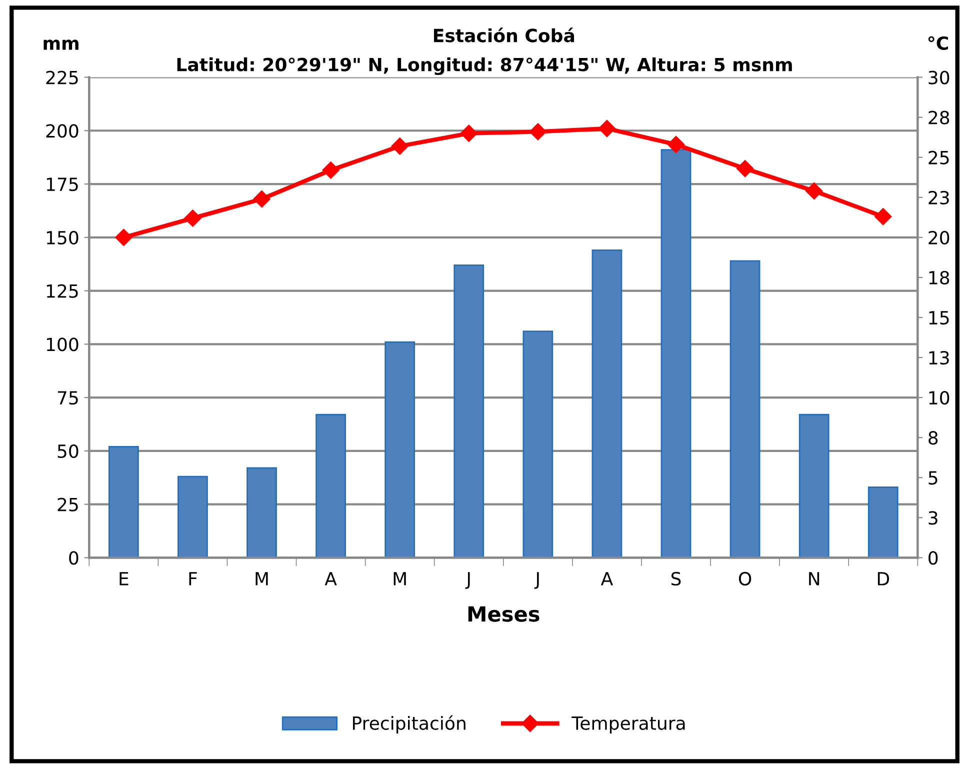 This screenshot has height=765, width=969. What do you see at coordinates (938, 197) in the screenshot?
I see `y2-tick-label: 23` at bounding box center [938, 197].